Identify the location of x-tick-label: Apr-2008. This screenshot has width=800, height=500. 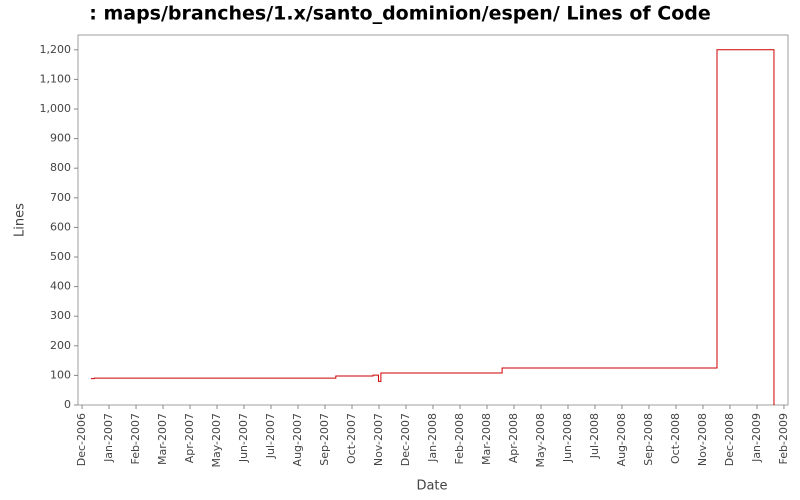
(513, 438).